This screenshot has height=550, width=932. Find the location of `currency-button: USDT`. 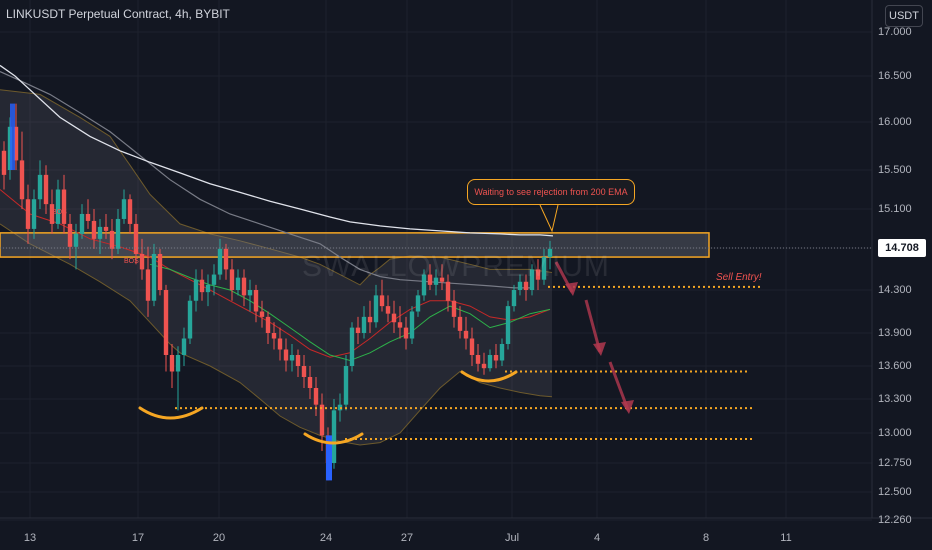

currency-button: USDT is located at coordinates (904, 16).